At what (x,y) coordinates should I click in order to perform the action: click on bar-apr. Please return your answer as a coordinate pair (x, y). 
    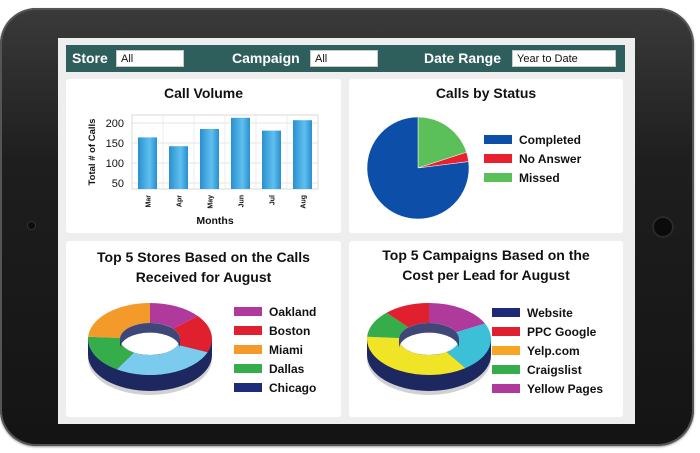
    Looking at the image, I should click on (178, 167).